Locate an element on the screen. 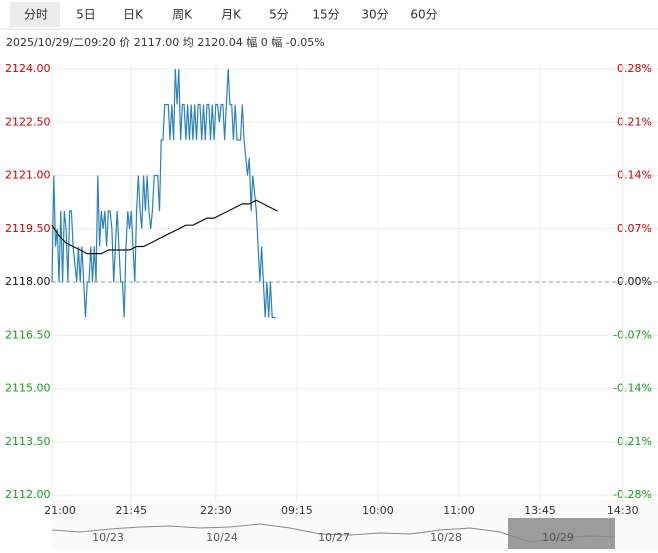 This screenshot has height=553, width=658. y-tick-label: 2118.00 is located at coordinates (28, 281).